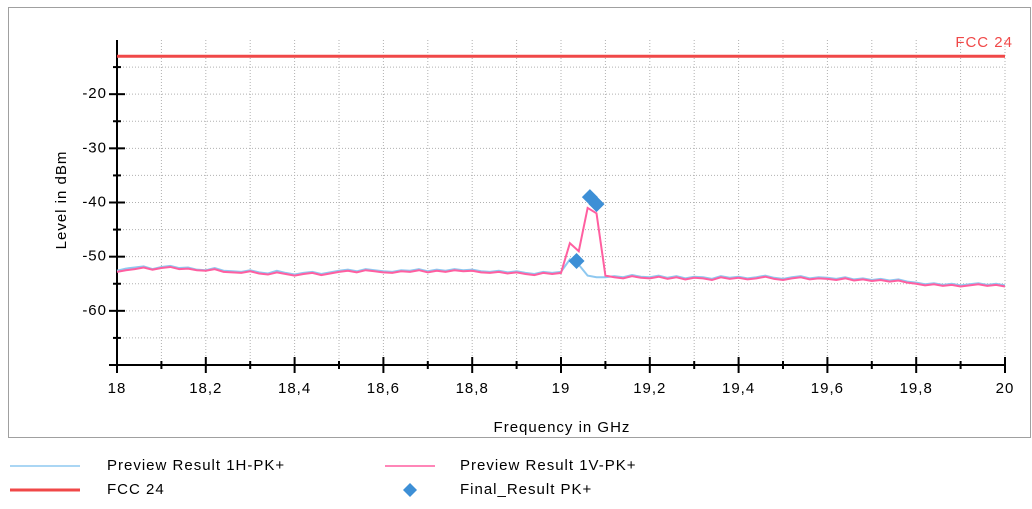  Describe the element at coordinates (1005, 388) in the screenshot. I see `x-tick-label: 20` at that location.